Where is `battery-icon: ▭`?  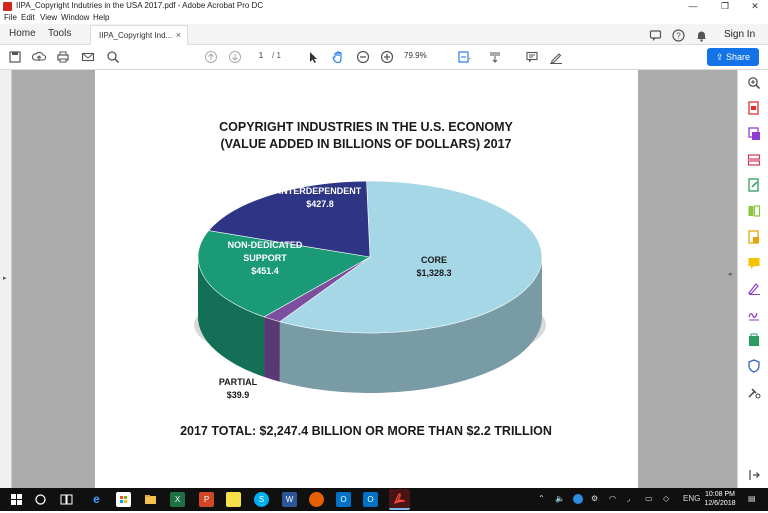 battery-icon: ▭ is located at coordinates (649, 498).